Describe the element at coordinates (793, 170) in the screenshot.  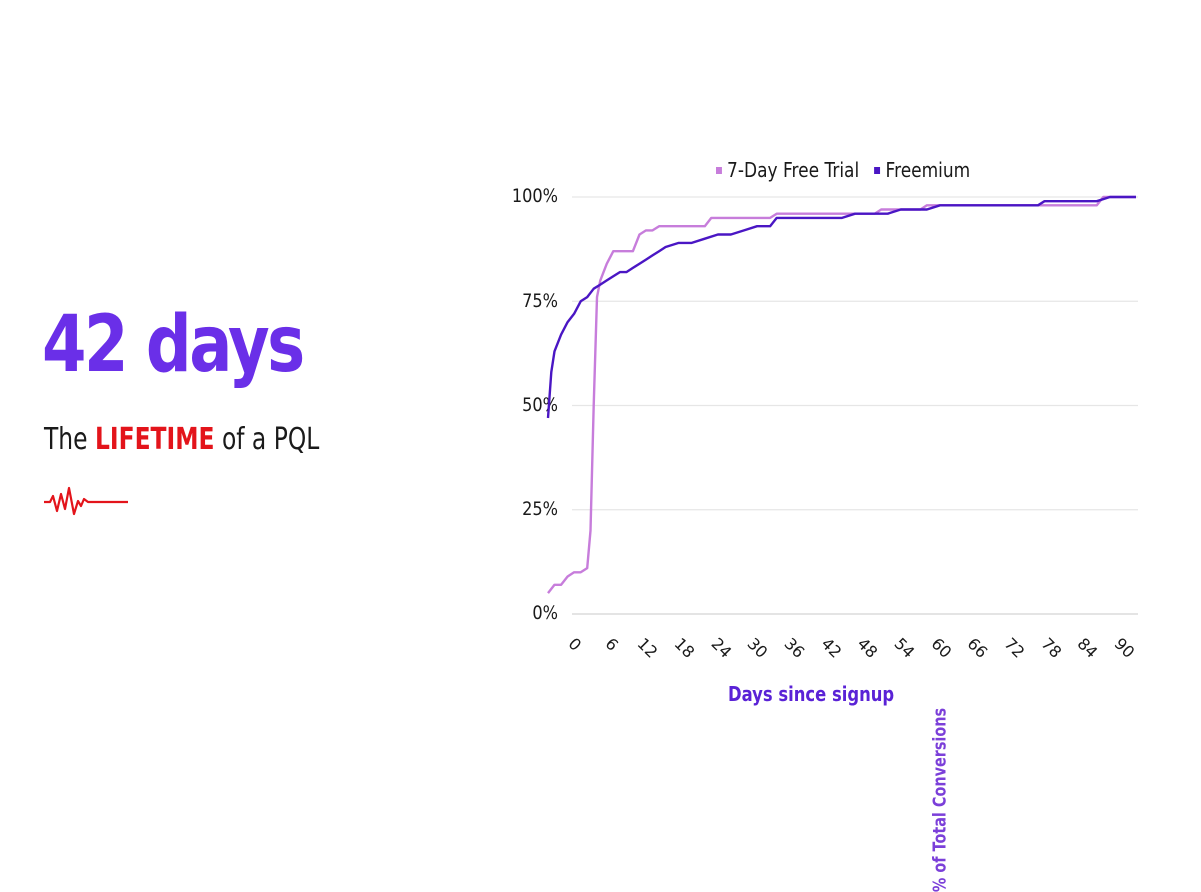
I see `legend-label: 7-Day Free Trial` at that location.